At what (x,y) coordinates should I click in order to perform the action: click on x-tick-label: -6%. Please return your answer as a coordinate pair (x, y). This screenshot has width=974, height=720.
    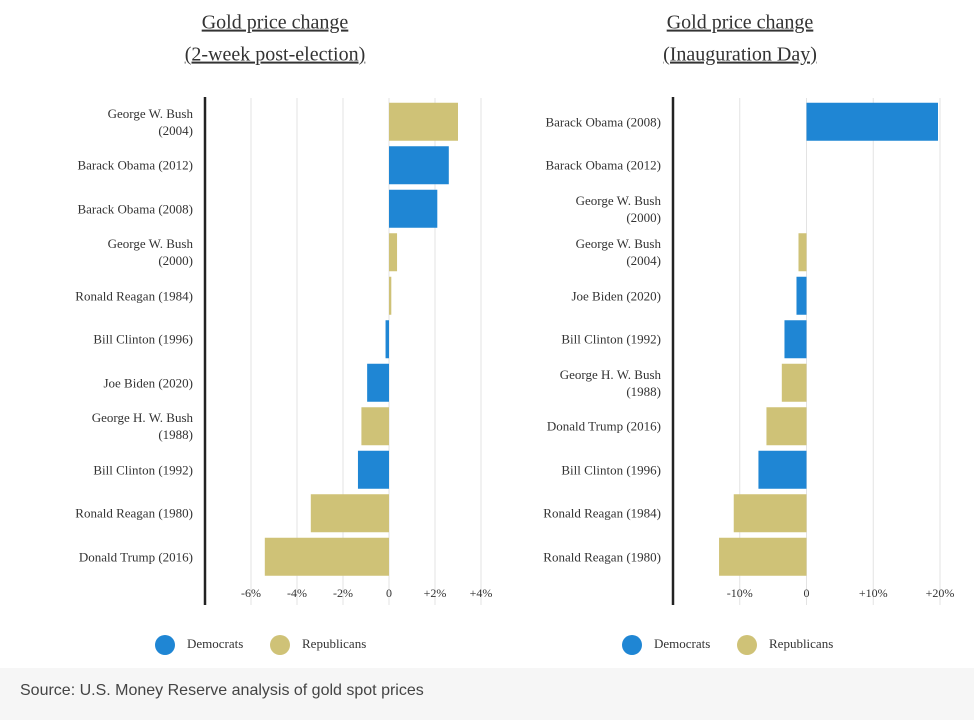
    Looking at the image, I should click on (251, 593).